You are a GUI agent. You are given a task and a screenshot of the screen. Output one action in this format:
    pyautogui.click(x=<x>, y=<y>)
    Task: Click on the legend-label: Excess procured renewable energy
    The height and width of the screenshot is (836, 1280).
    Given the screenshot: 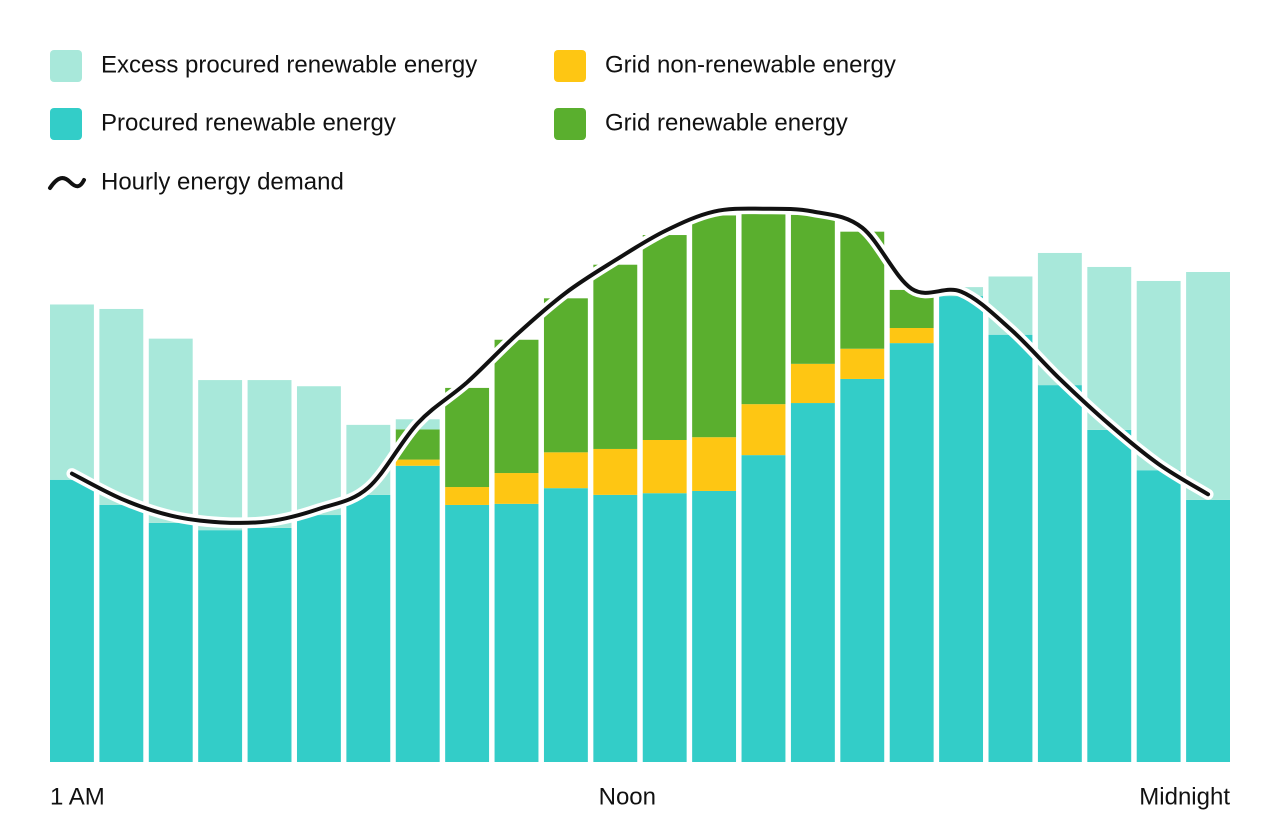 What is the action you would take?
    pyautogui.click(x=289, y=64)
    